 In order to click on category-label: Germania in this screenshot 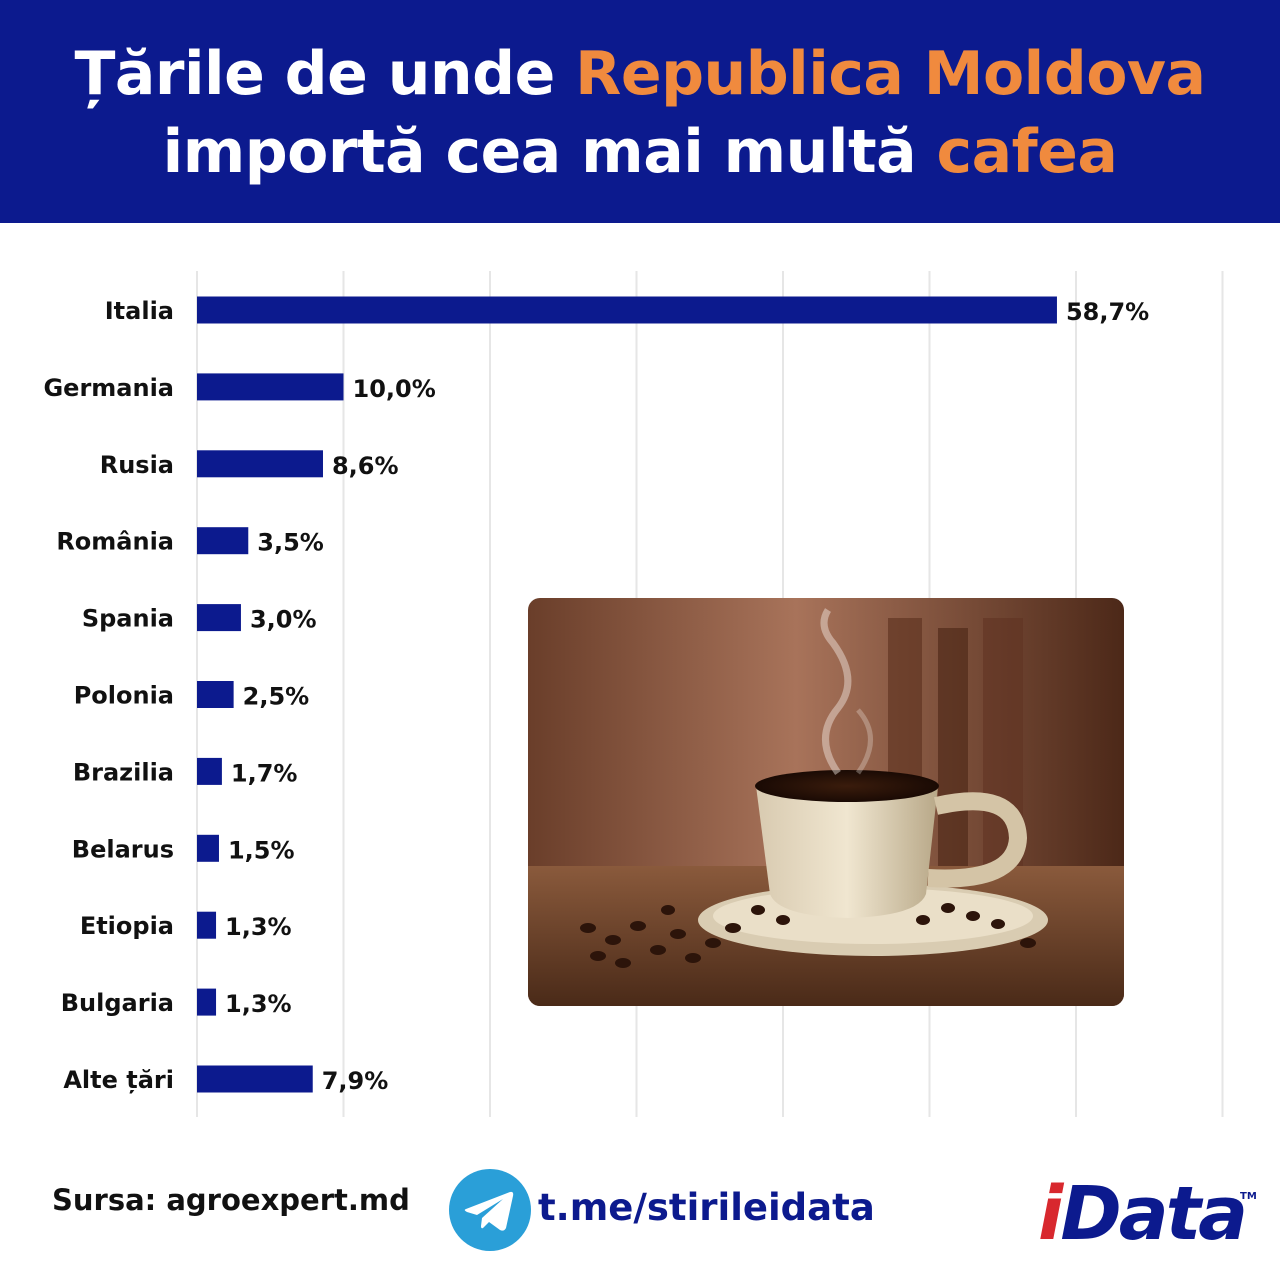, I will do `click(108, 388)`.